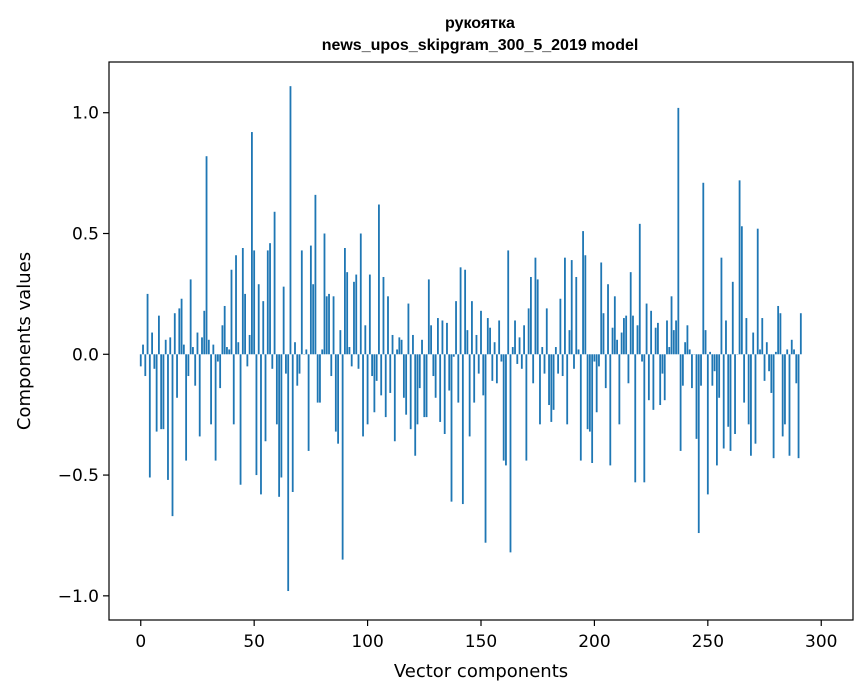 This screenshot has width=867, height=696. Describe the element at coordinates (481, 671) in the screenshot. I see `x-axis-label: Vector components` at that location.